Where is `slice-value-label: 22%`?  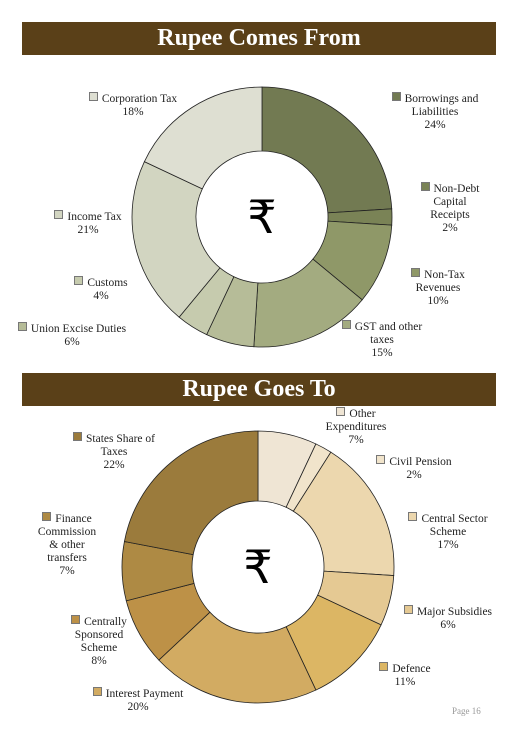 slice-value-label: 22% is located at coordinates (114, 465).